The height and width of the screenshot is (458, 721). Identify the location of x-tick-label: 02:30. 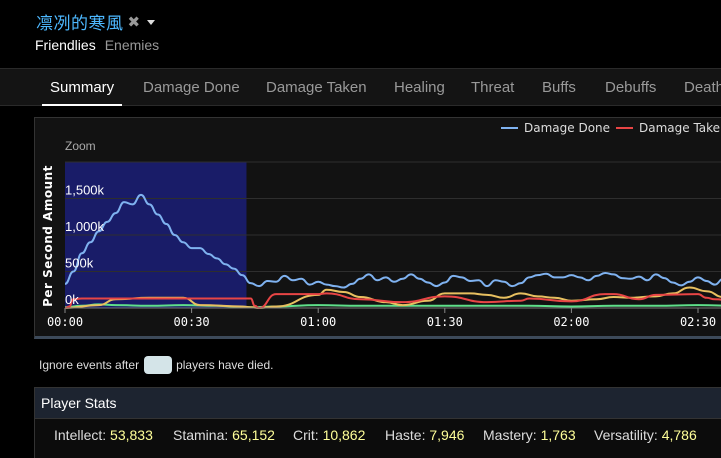
(698, 322).